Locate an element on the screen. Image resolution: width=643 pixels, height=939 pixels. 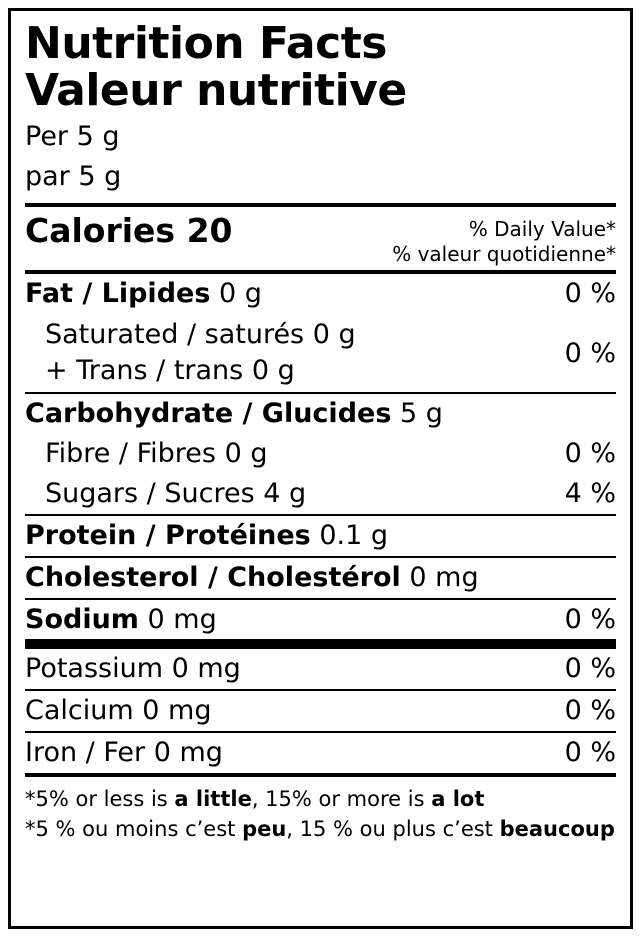
calcium-row: Calcium 0 mg 0 % is located at coordinates (320, 711).